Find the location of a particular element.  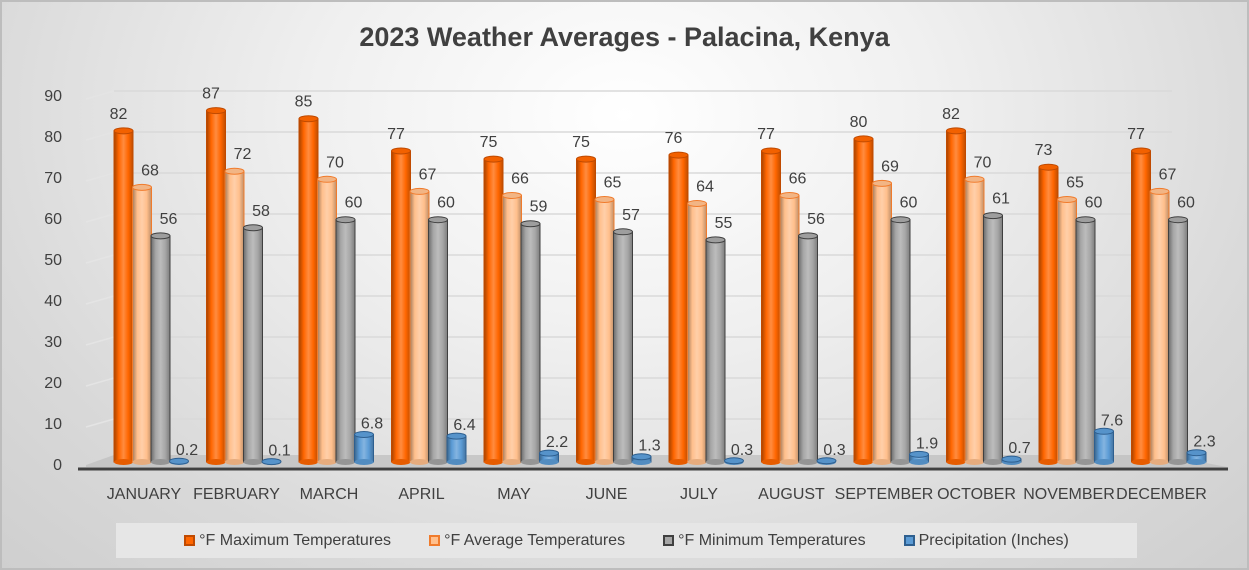

data-label: 87 is located at coordinates (211, 94).